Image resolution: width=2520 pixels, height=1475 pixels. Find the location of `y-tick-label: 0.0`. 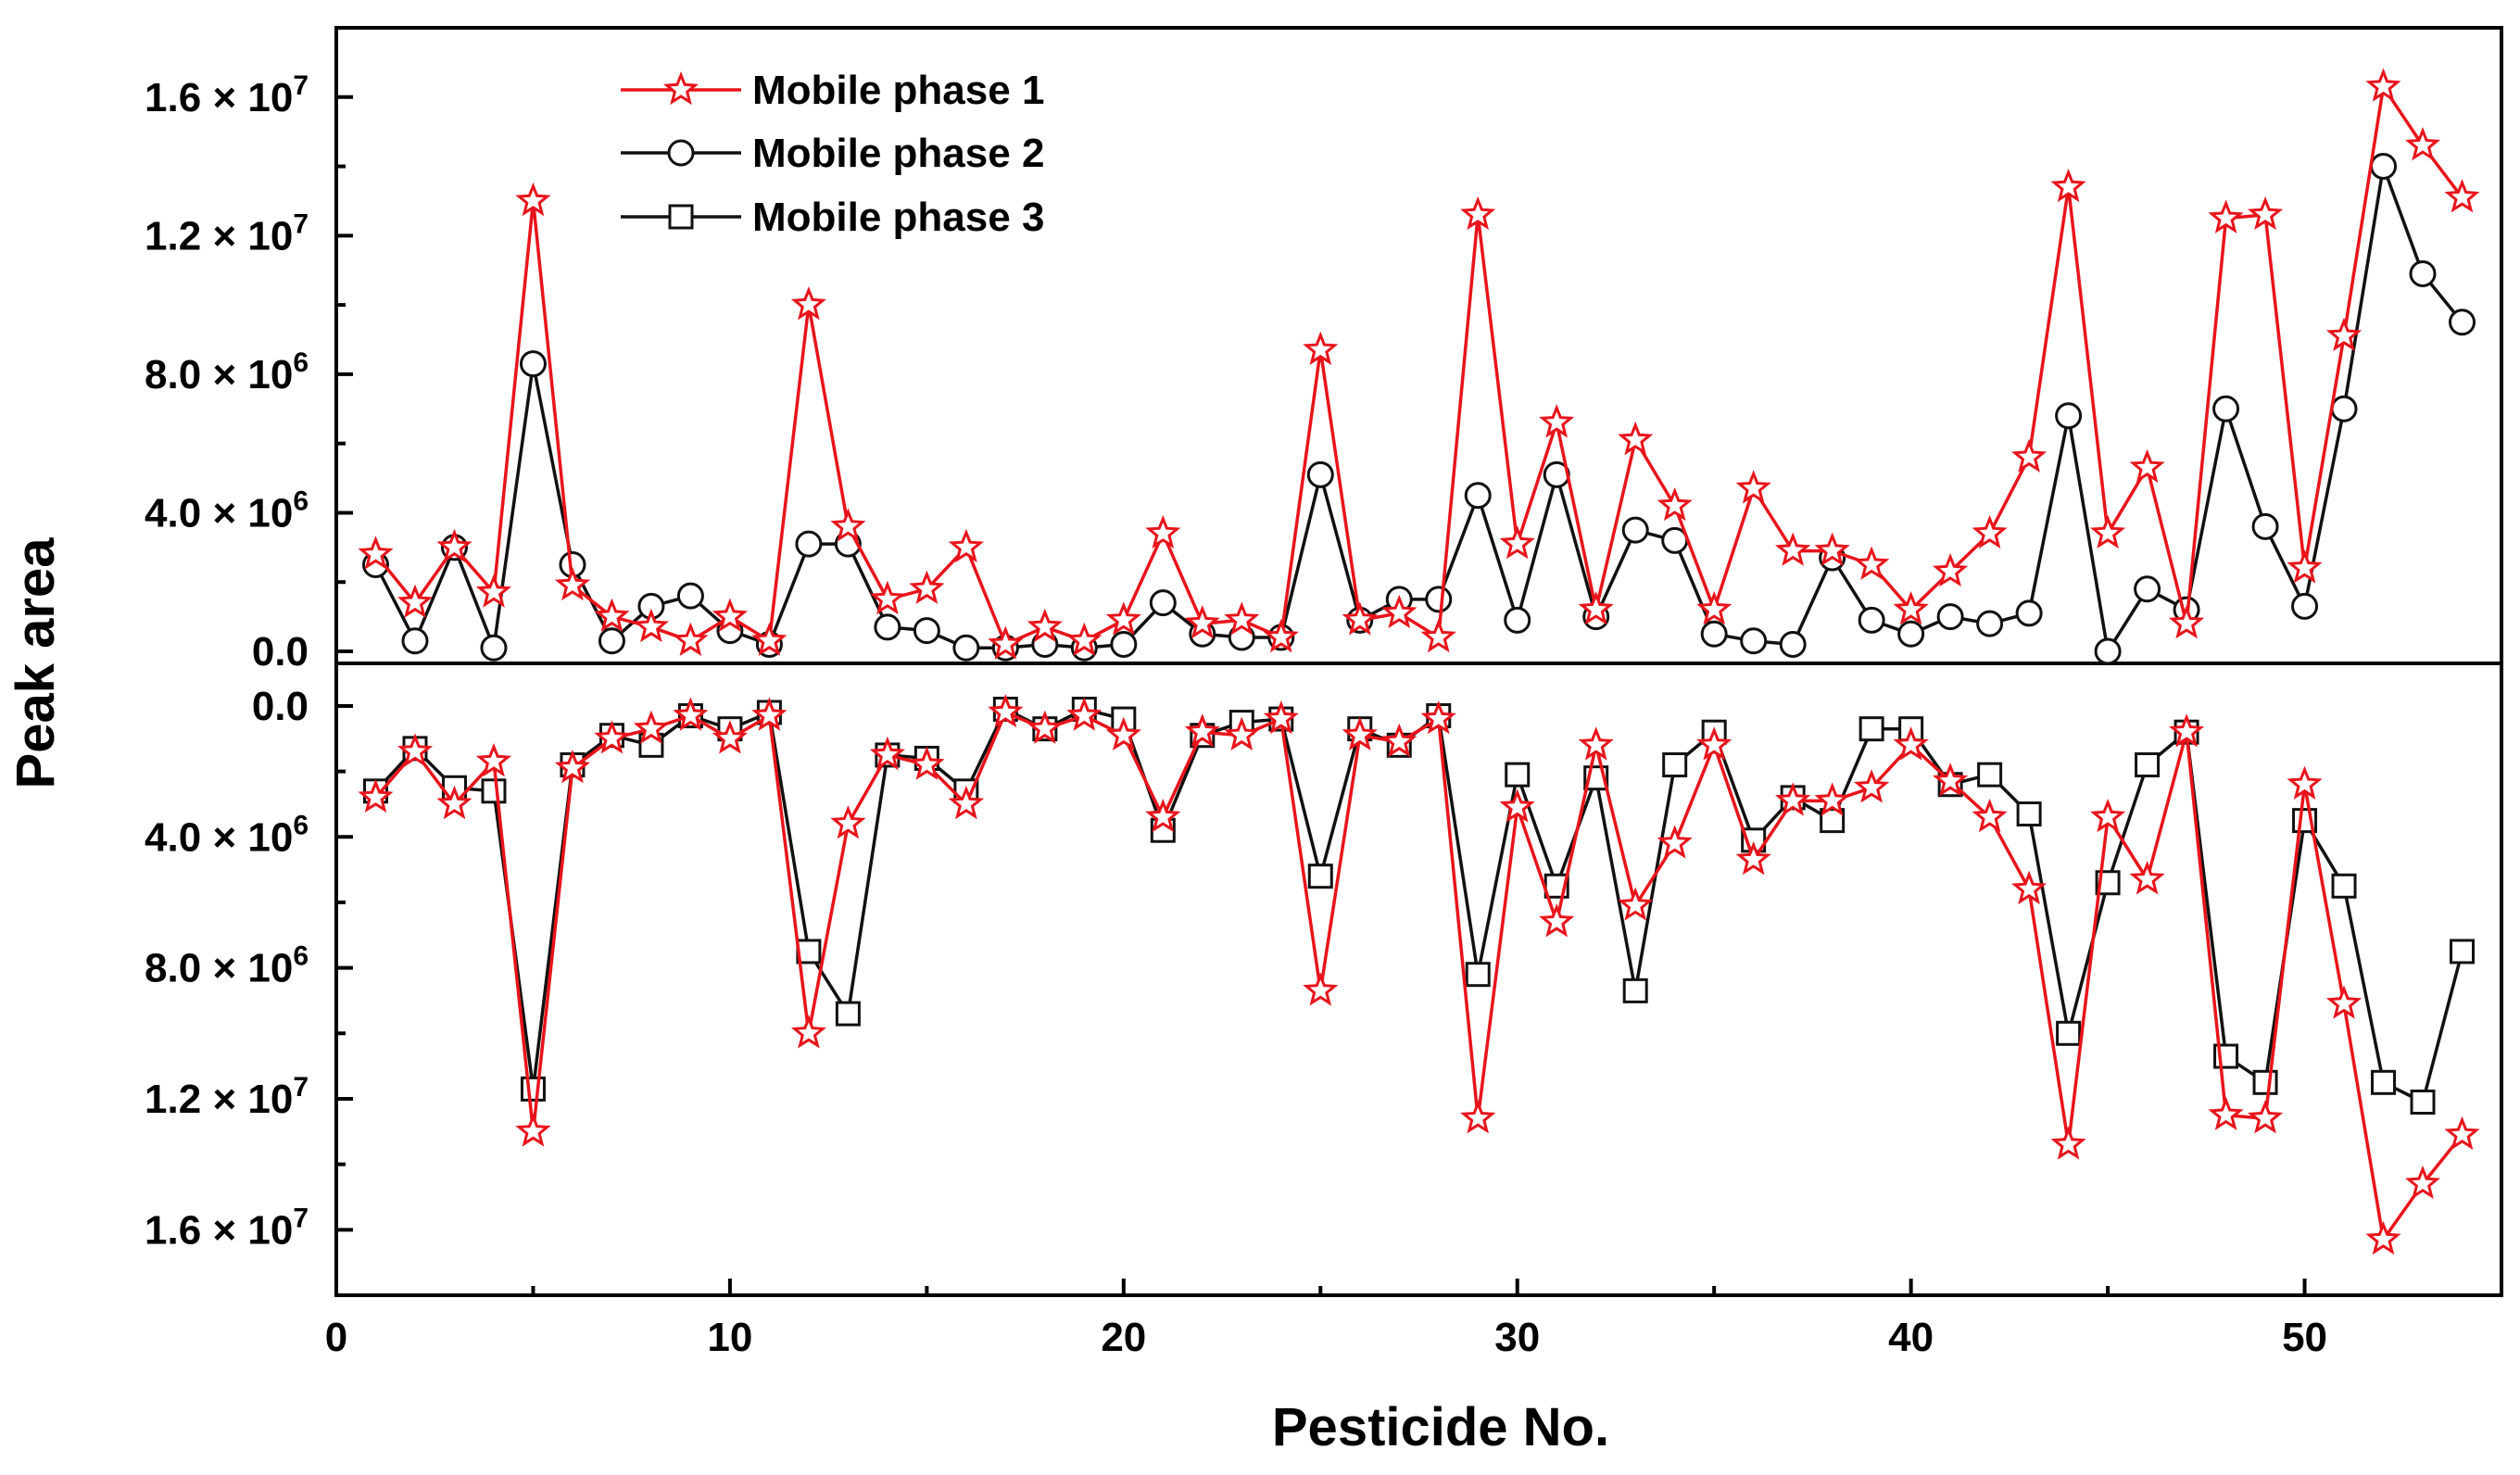

y-tick-label: 0.0 is located at coordinates (280, 651).